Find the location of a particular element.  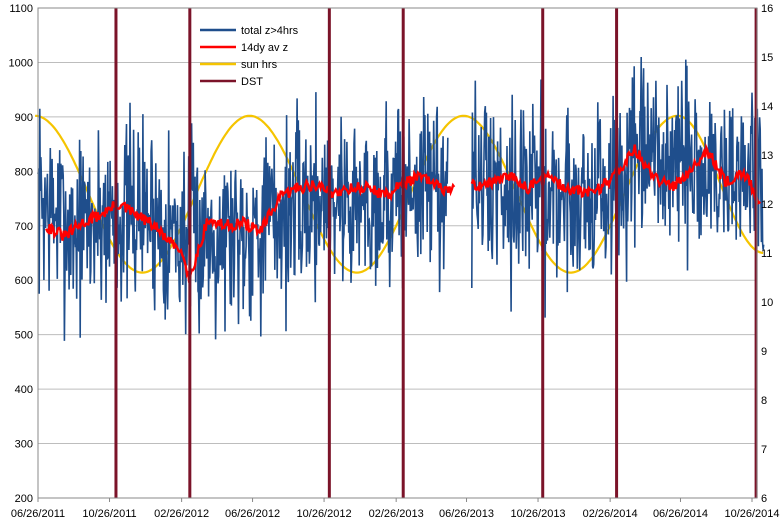

y-left-tick-label: 200 is located at coordinates (24, 499).